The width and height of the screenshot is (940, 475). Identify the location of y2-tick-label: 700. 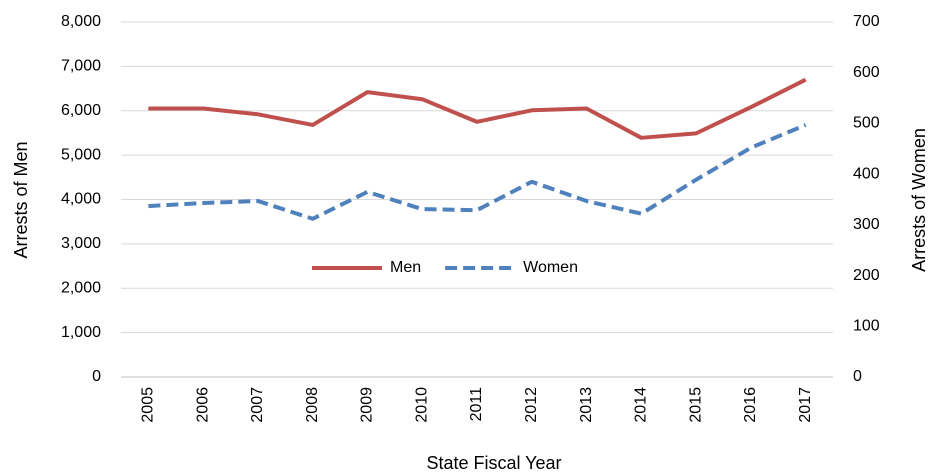
(866, 21).